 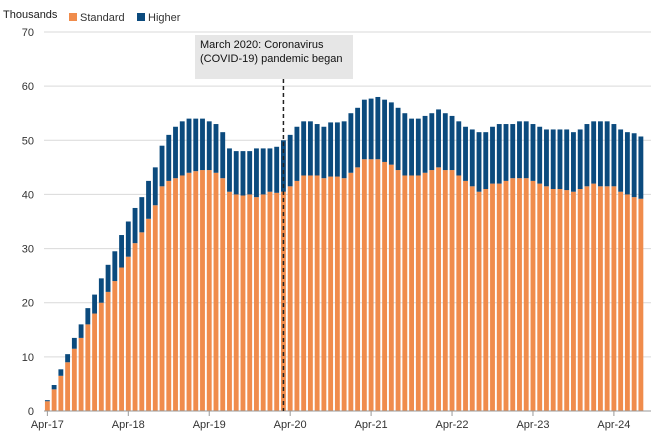 I want to click on x-tick-Apr-19: Apr-19, so click(x=209, y=425).